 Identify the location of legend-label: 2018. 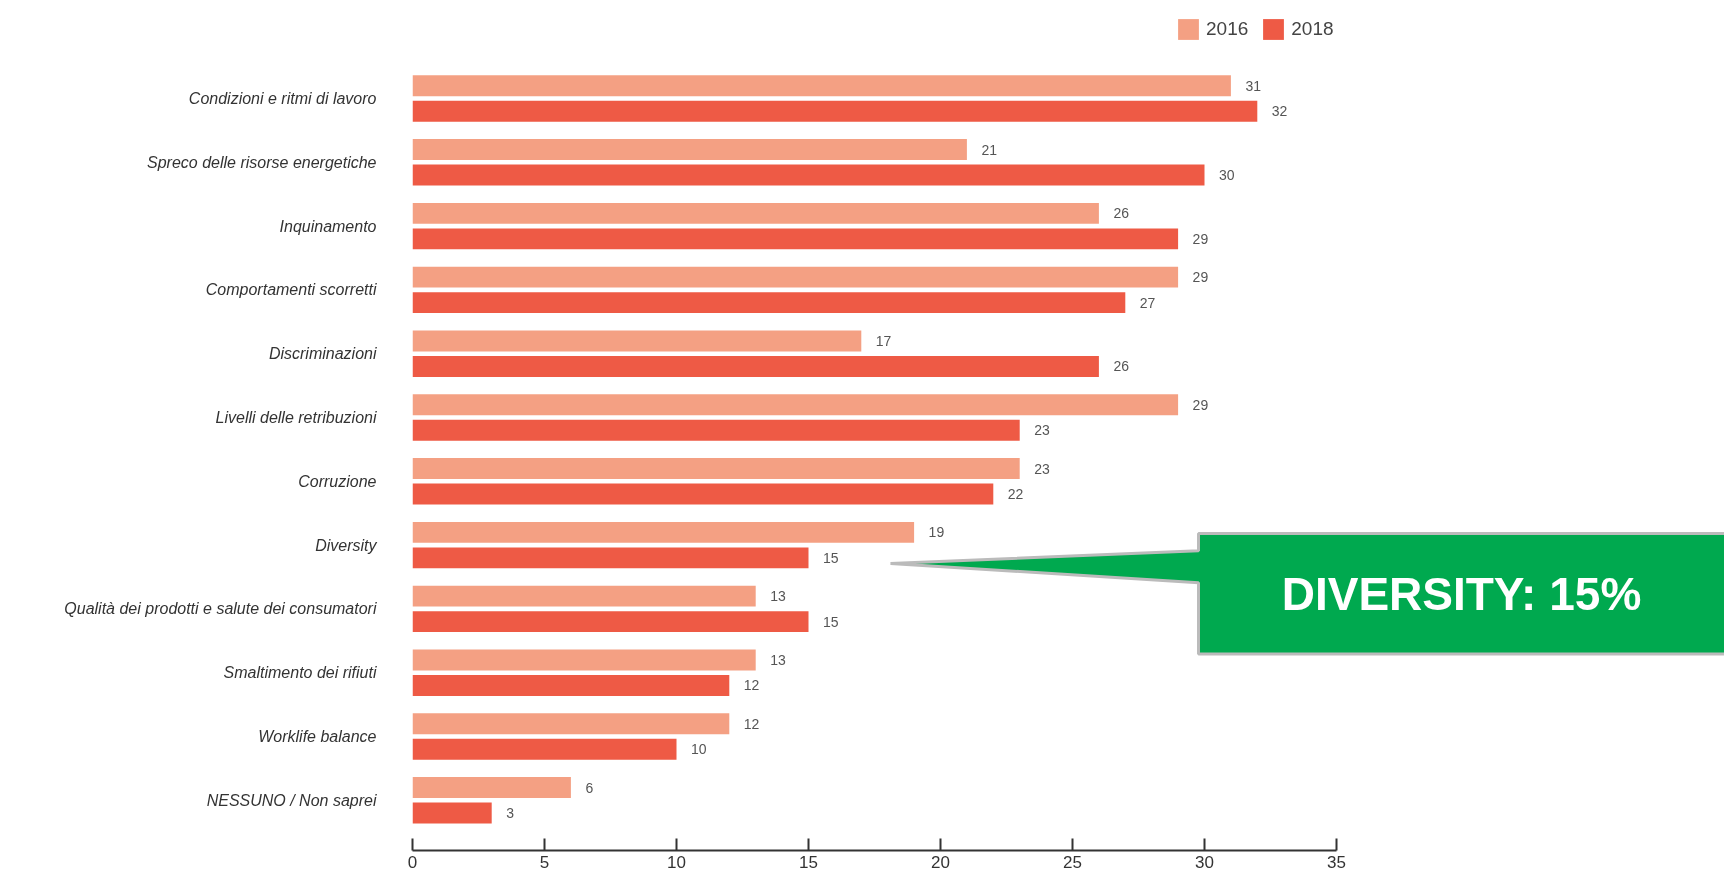
(1312, 29).